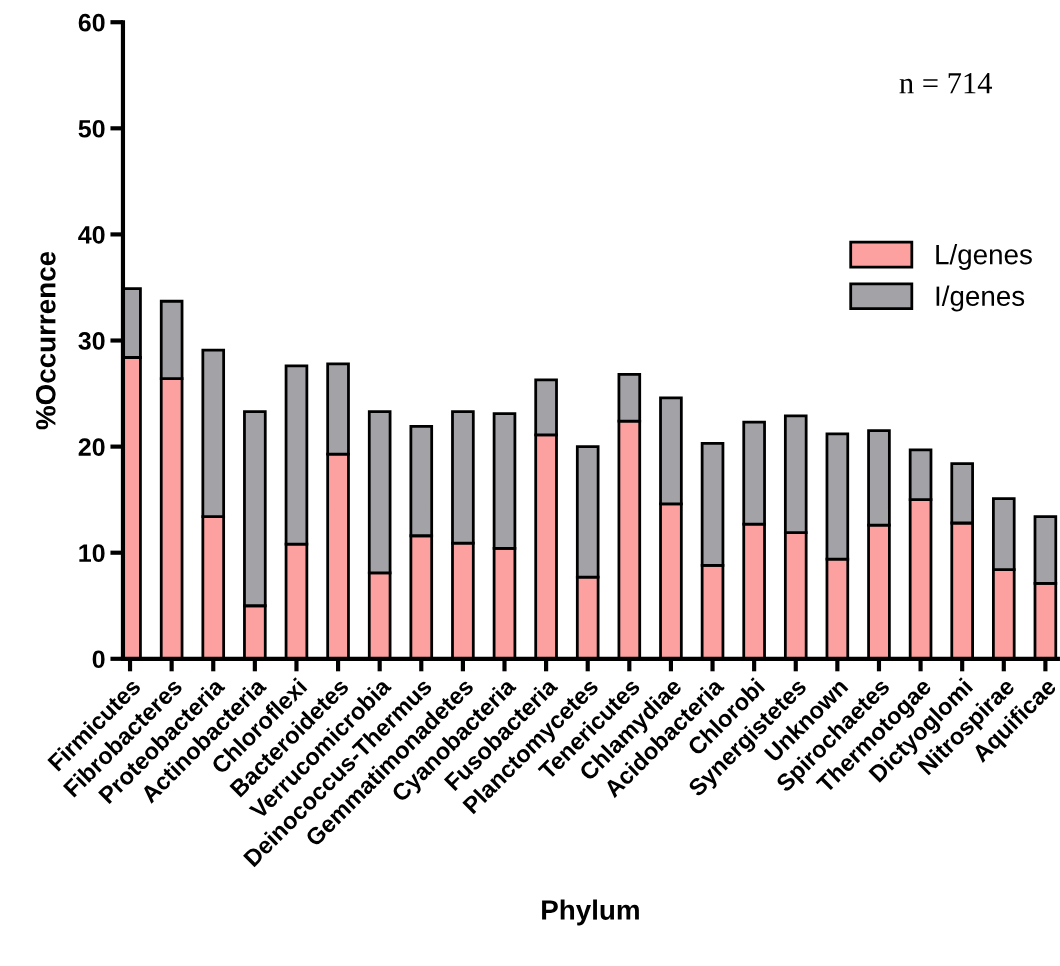 The image size is (1060, 966). I want to click on y-tick-label: 50, so click(91, 128).